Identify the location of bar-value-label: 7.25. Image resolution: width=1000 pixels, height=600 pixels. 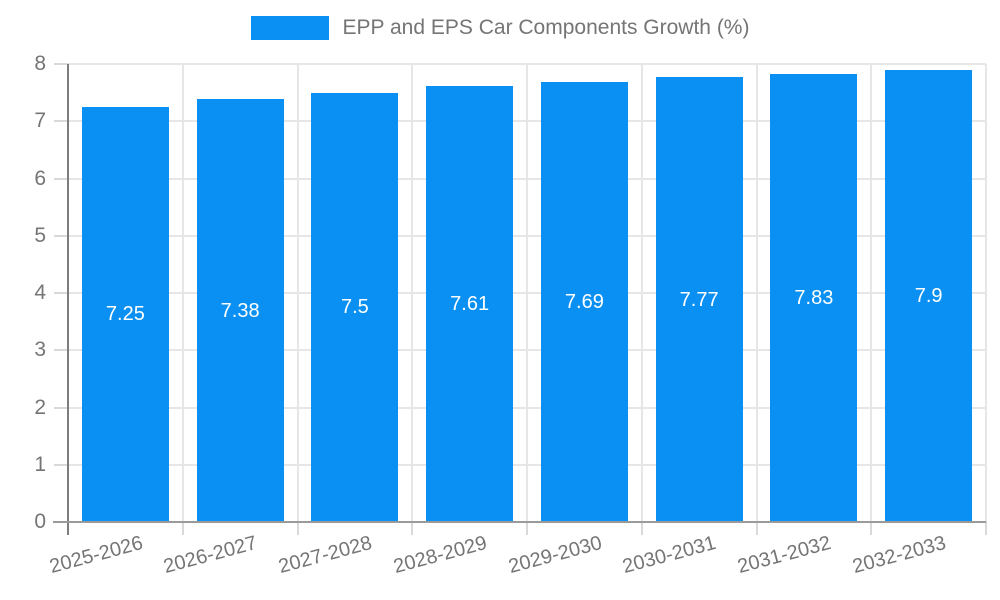
(125, 314).